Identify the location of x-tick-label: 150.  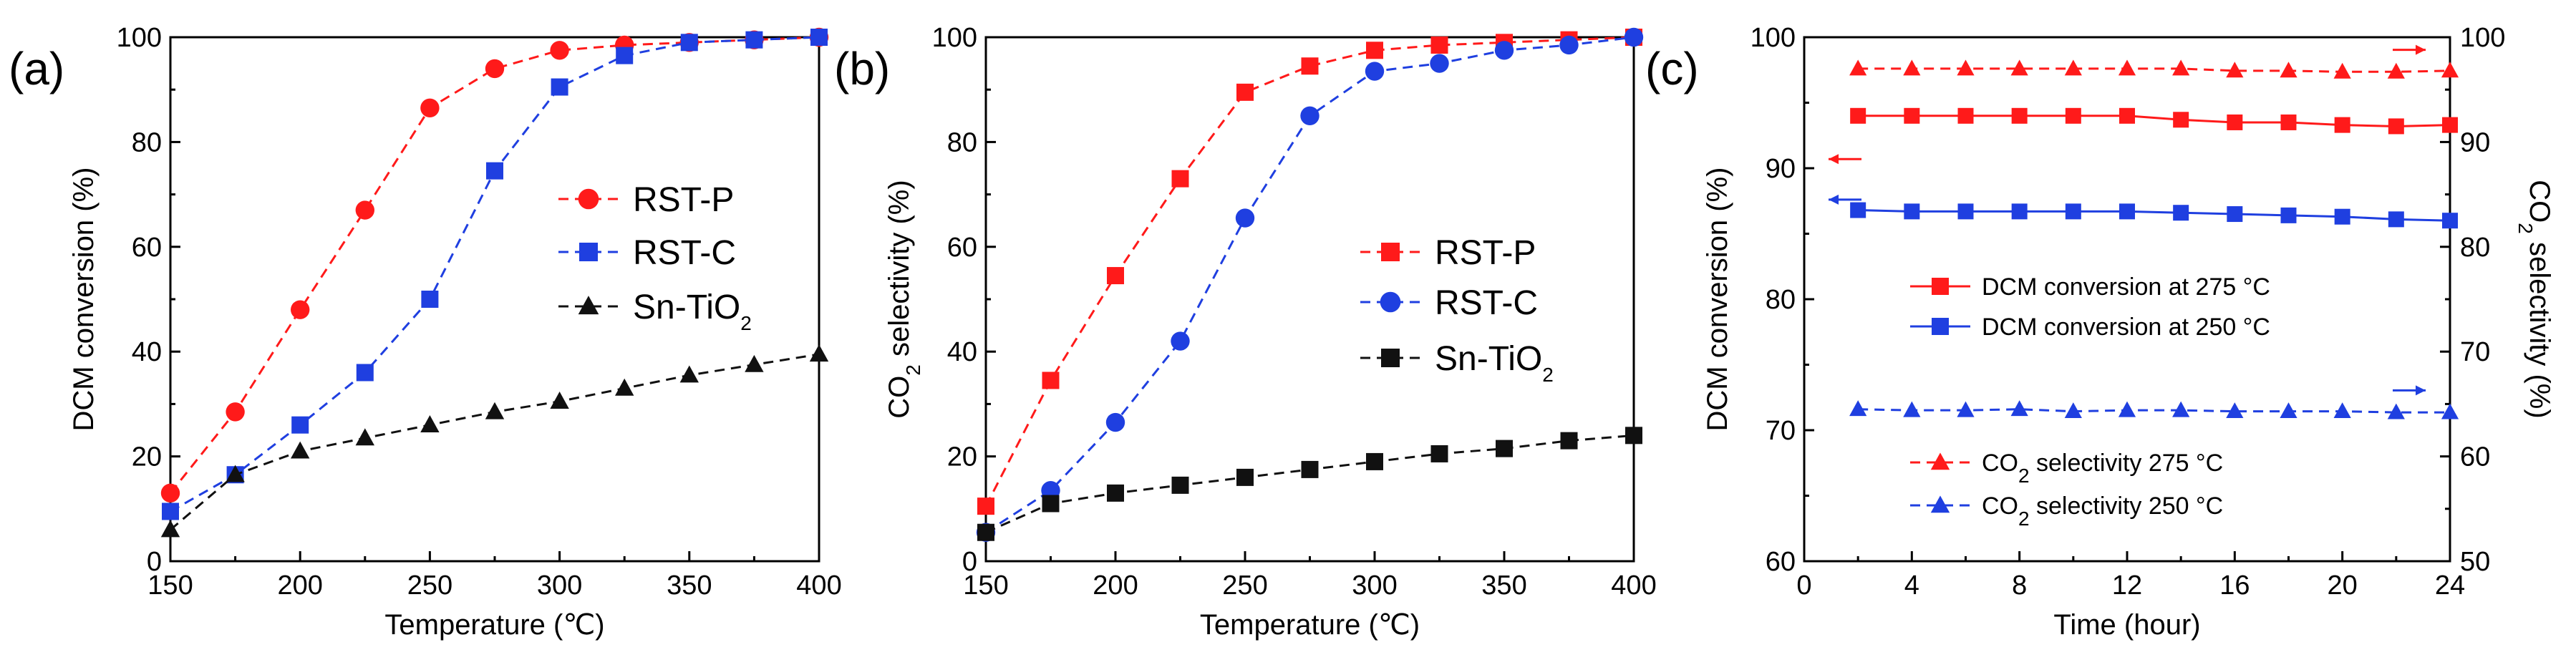
(170, 586).